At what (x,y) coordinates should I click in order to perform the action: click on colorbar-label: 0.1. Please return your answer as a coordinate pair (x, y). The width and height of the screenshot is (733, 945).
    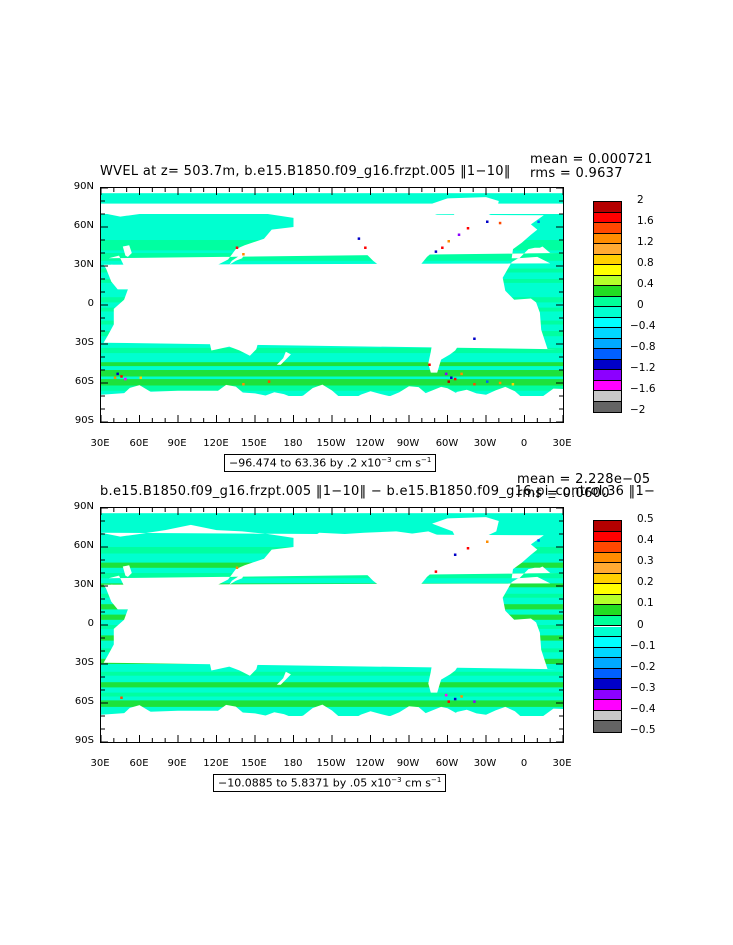
    Looking at the image, I should click on (645, 603).